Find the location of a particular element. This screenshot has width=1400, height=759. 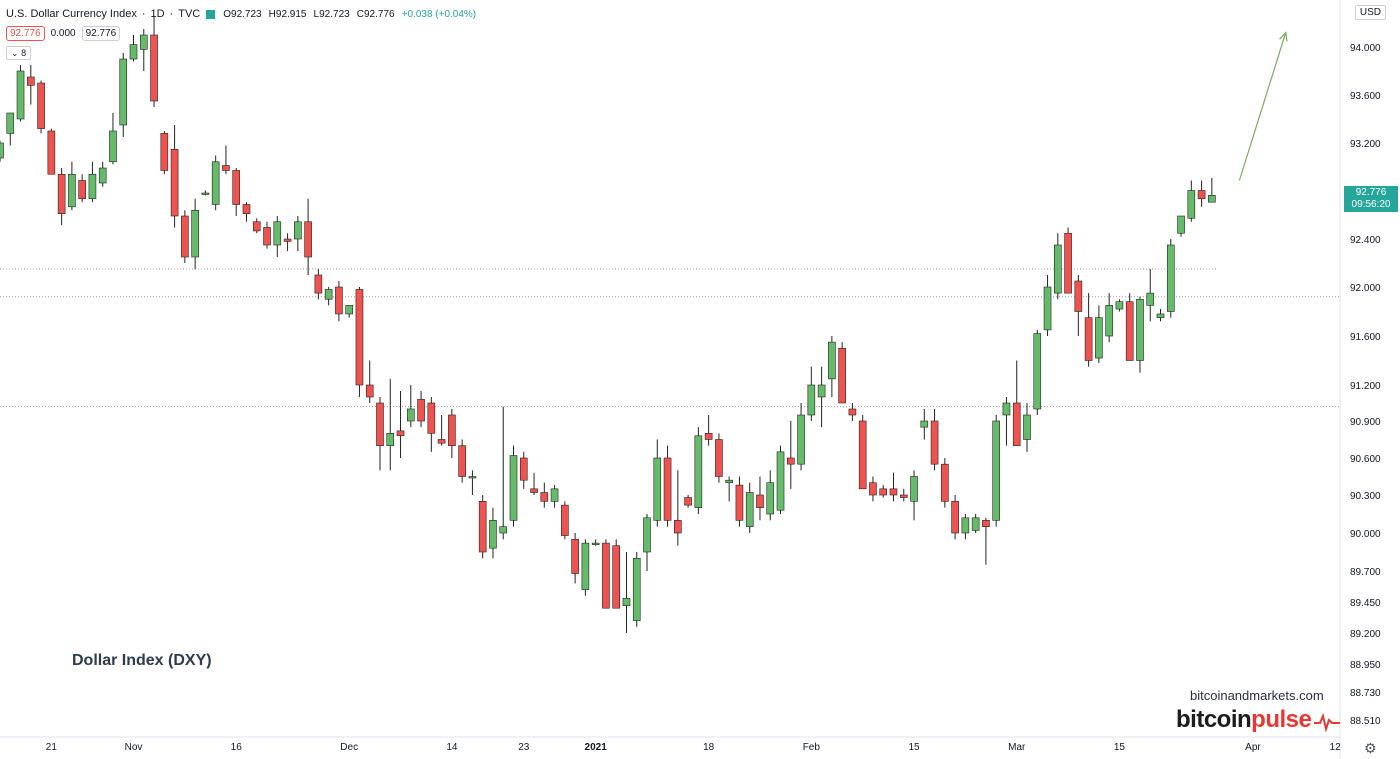

close-value: C92.776 is located at coordinates (375, 14).